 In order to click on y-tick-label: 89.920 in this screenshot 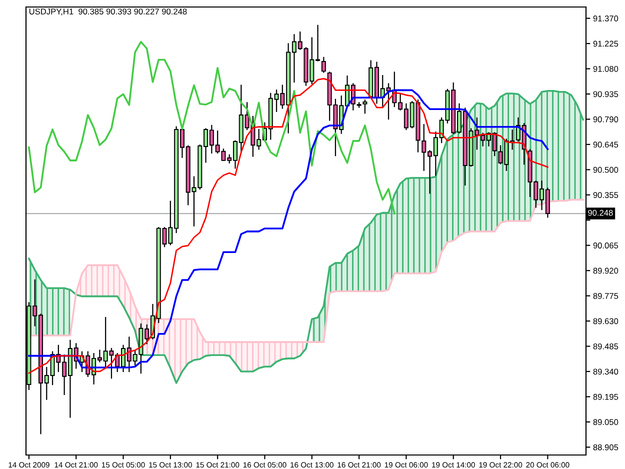, I will do `click(605, 271)`.